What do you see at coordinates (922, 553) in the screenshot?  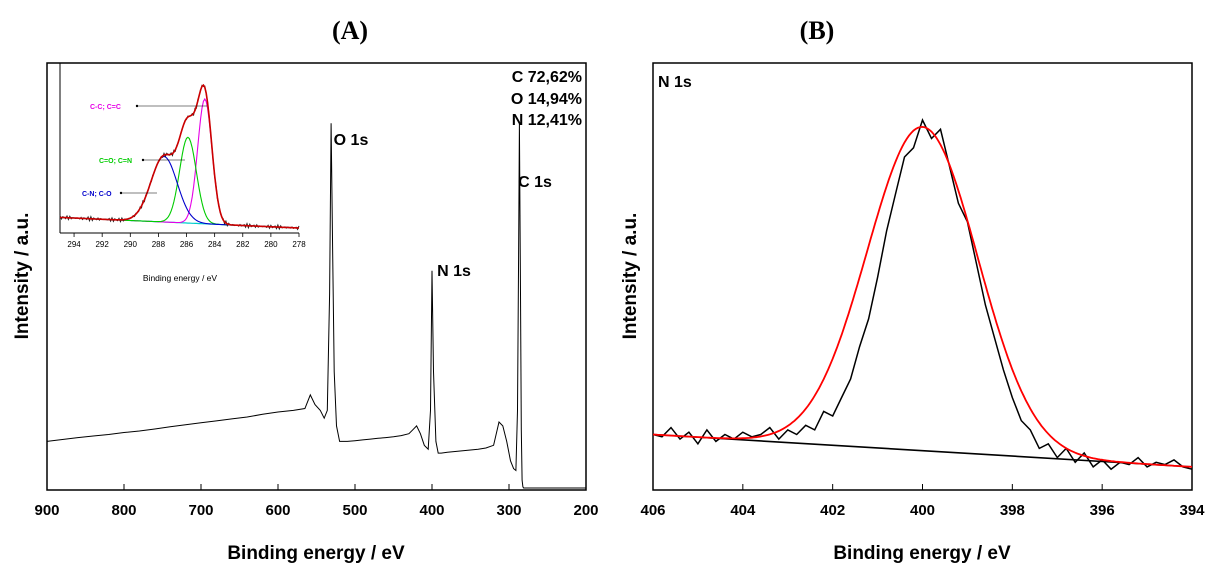 I see `panel-b-xlabel: Binding energy / eV` at bounding box center [922, 553].